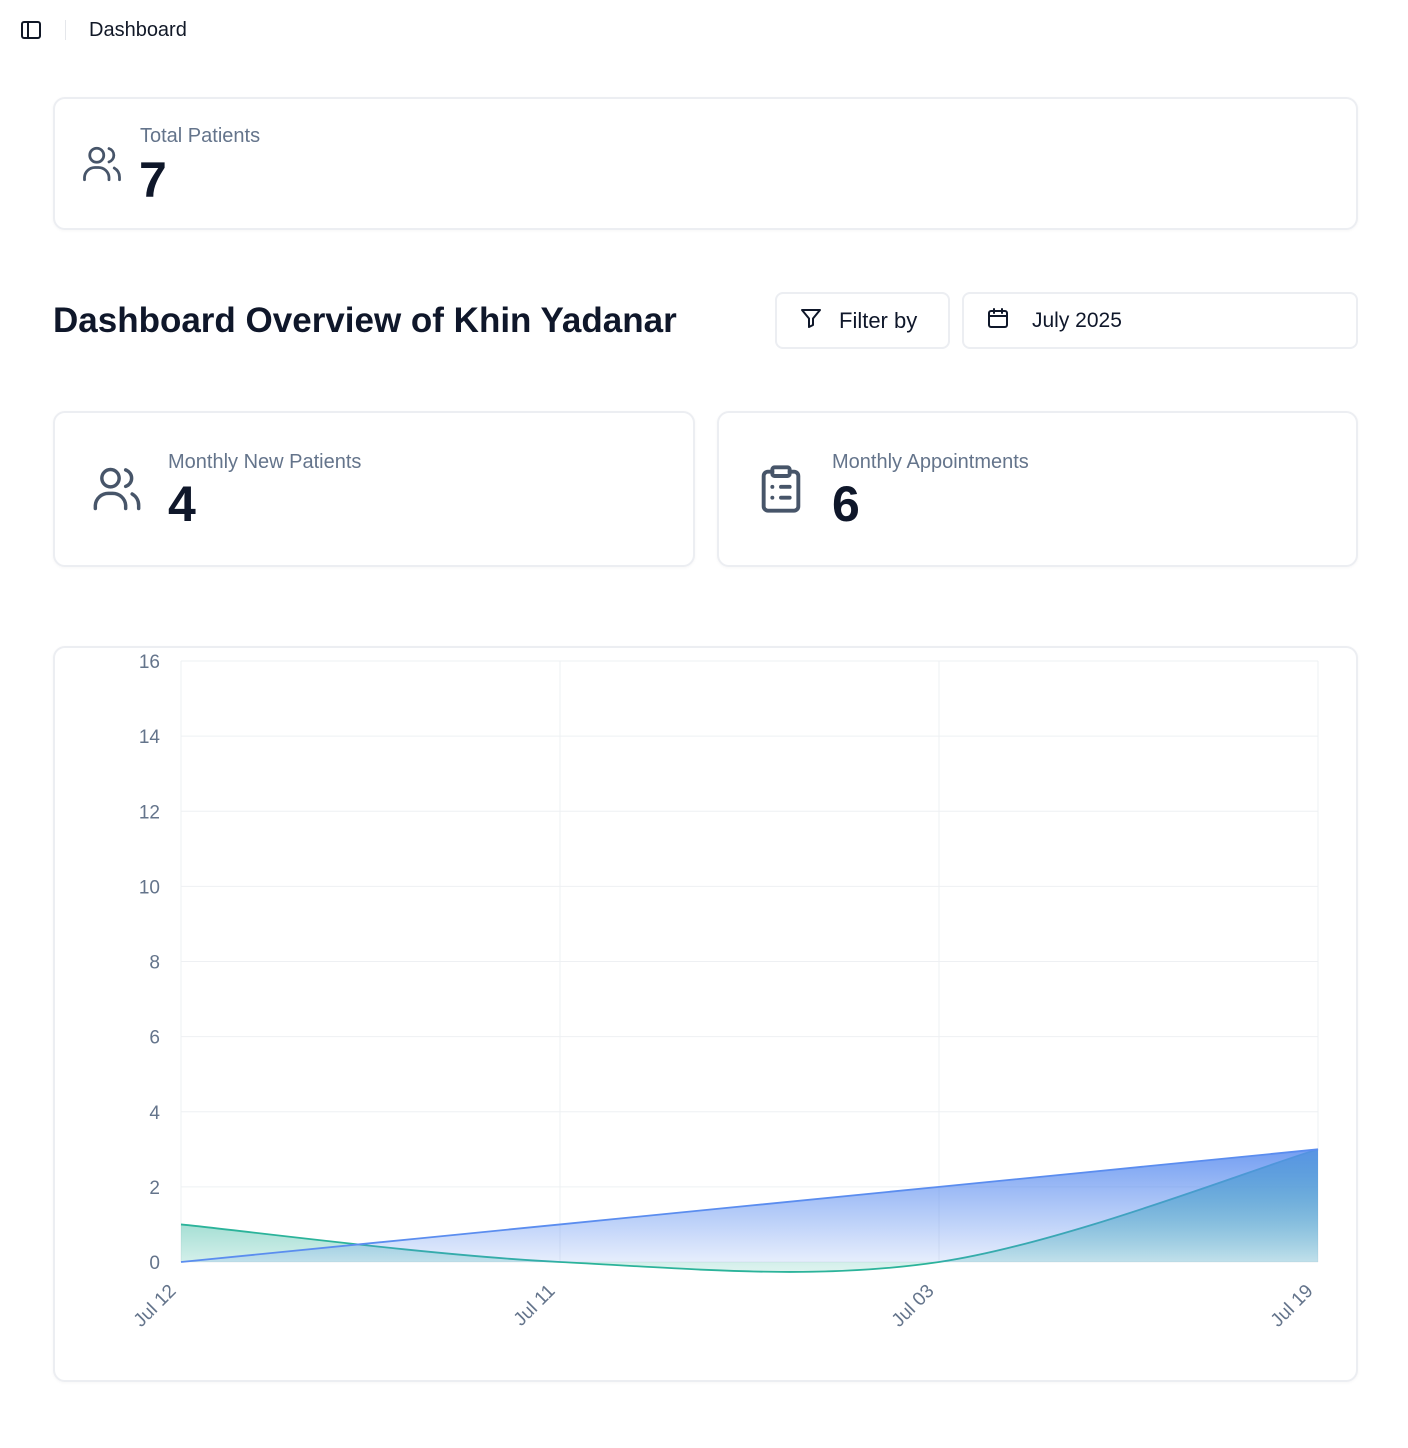 The width and height of the screenshot is (1408, 1448). What do you see at coordinates (200, 136) in the screenshot?
I see `total-patients-label: Total Patients` at bounding box center [200, 136].